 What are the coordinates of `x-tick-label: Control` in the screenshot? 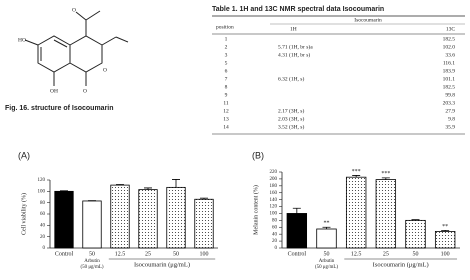 It's located at (64, 254).